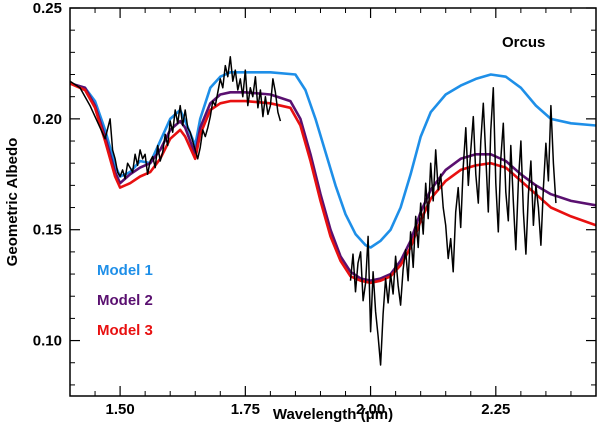 The width and height of the screenshot is (598, 425). What do you see at coordinates (523, 42) in the screenshot?
I see `annotation-orcus: Orcus` at bounding box center [523, 42].